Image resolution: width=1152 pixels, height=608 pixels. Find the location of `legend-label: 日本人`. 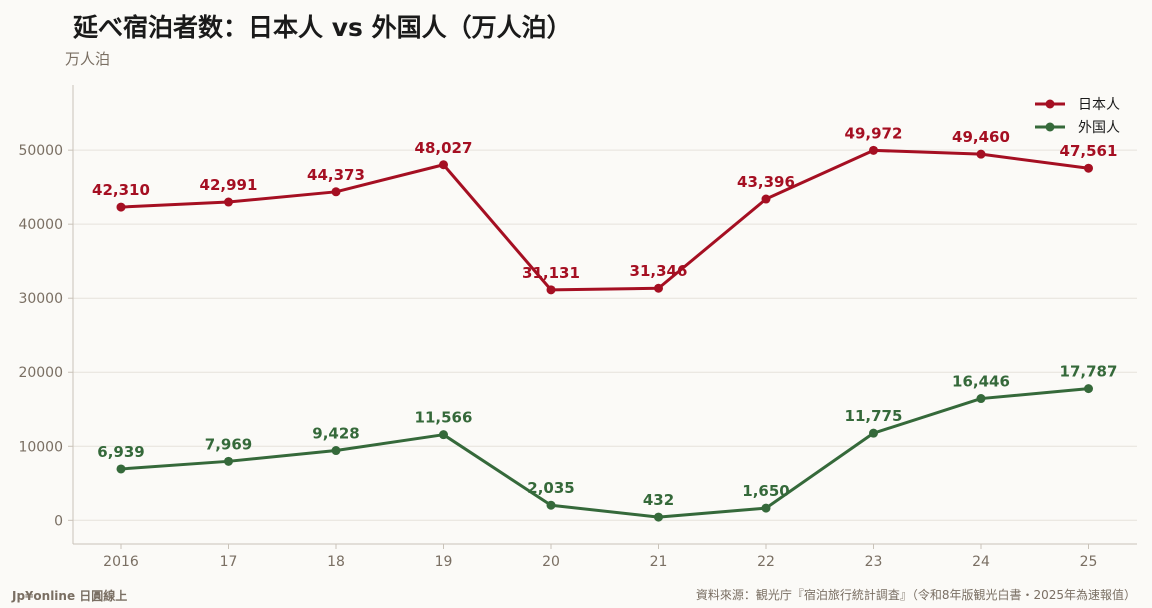

legend-label: 日本人 is located at coordinates (1099, 105).